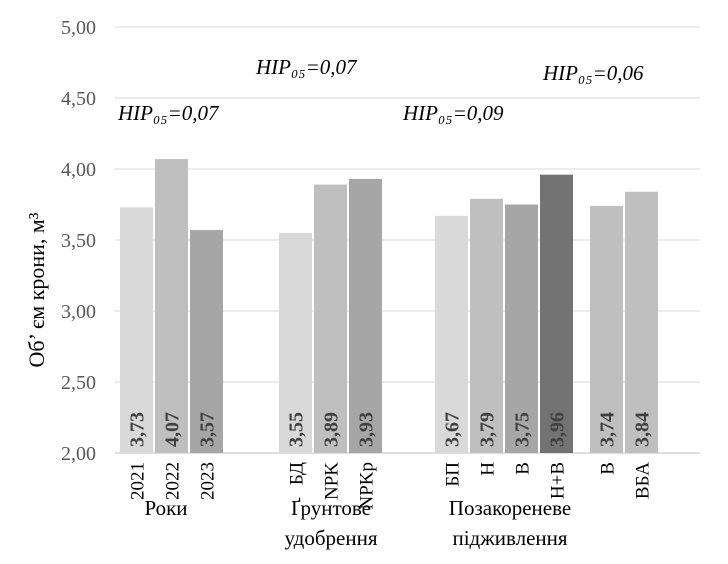 The width and height of the screenshot is (728, 564). Describe the element at coordinates (173, 429) in the screenshot. I see `bar-value-label: 4,07` at that location.